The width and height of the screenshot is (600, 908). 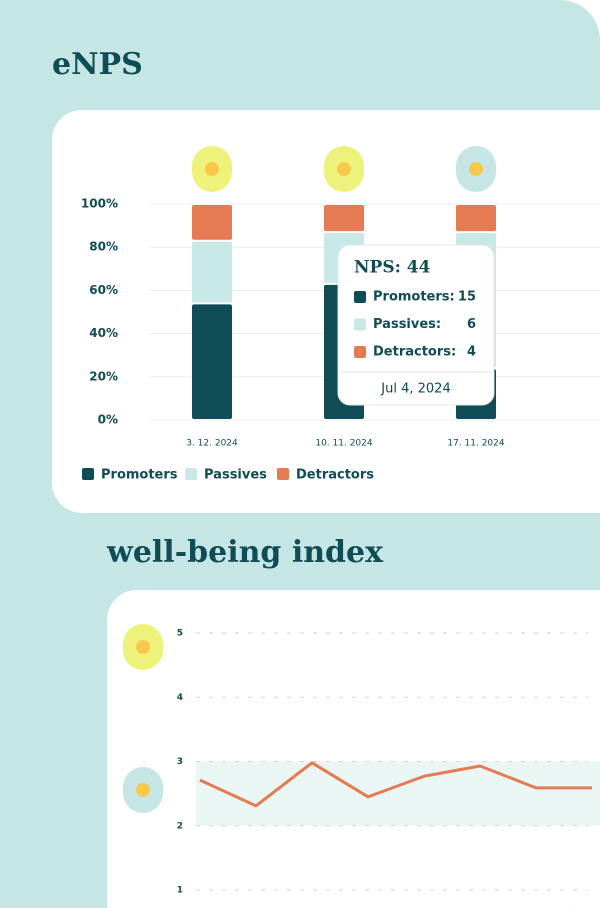 What do you see at coordinates (212, 444) in the screenshot?
I see `x-tick-label: 3. 12. 2024` at bounding box center [212, 444].